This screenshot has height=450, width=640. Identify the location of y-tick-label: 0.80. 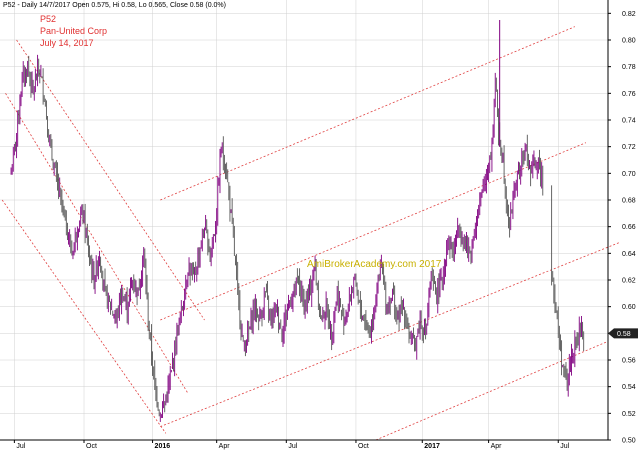
(629, 41).